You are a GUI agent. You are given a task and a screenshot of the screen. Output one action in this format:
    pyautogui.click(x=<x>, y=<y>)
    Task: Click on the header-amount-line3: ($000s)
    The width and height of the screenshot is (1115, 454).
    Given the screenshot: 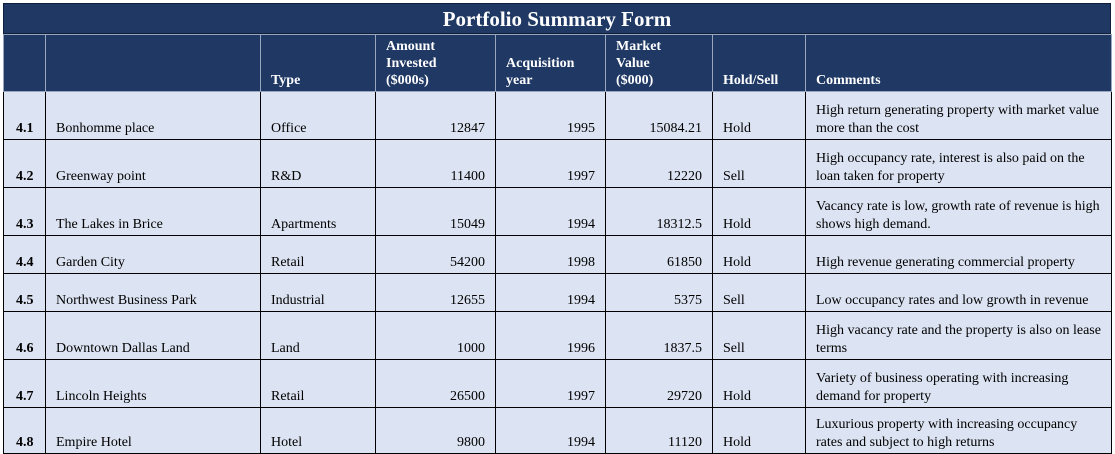 What is the action you would take?
    pyautogui.click(x=407, y=80)
    